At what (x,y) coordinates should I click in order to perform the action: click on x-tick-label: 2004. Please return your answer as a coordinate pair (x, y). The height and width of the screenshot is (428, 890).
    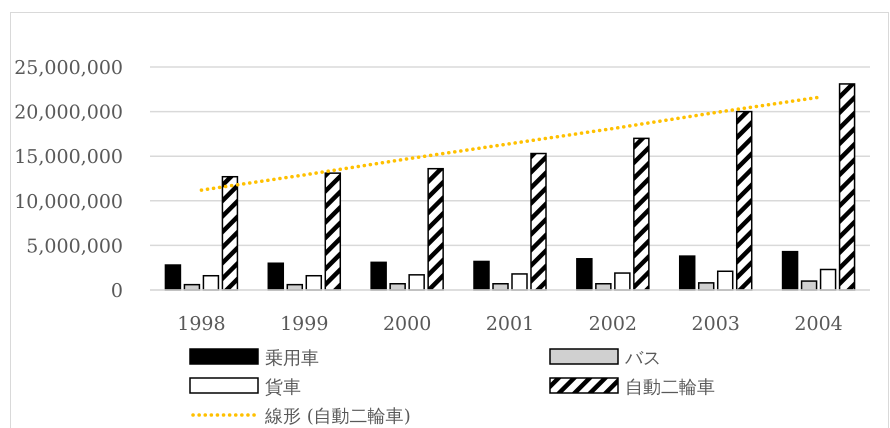
    Looking at the image, I should click on (818, 324).